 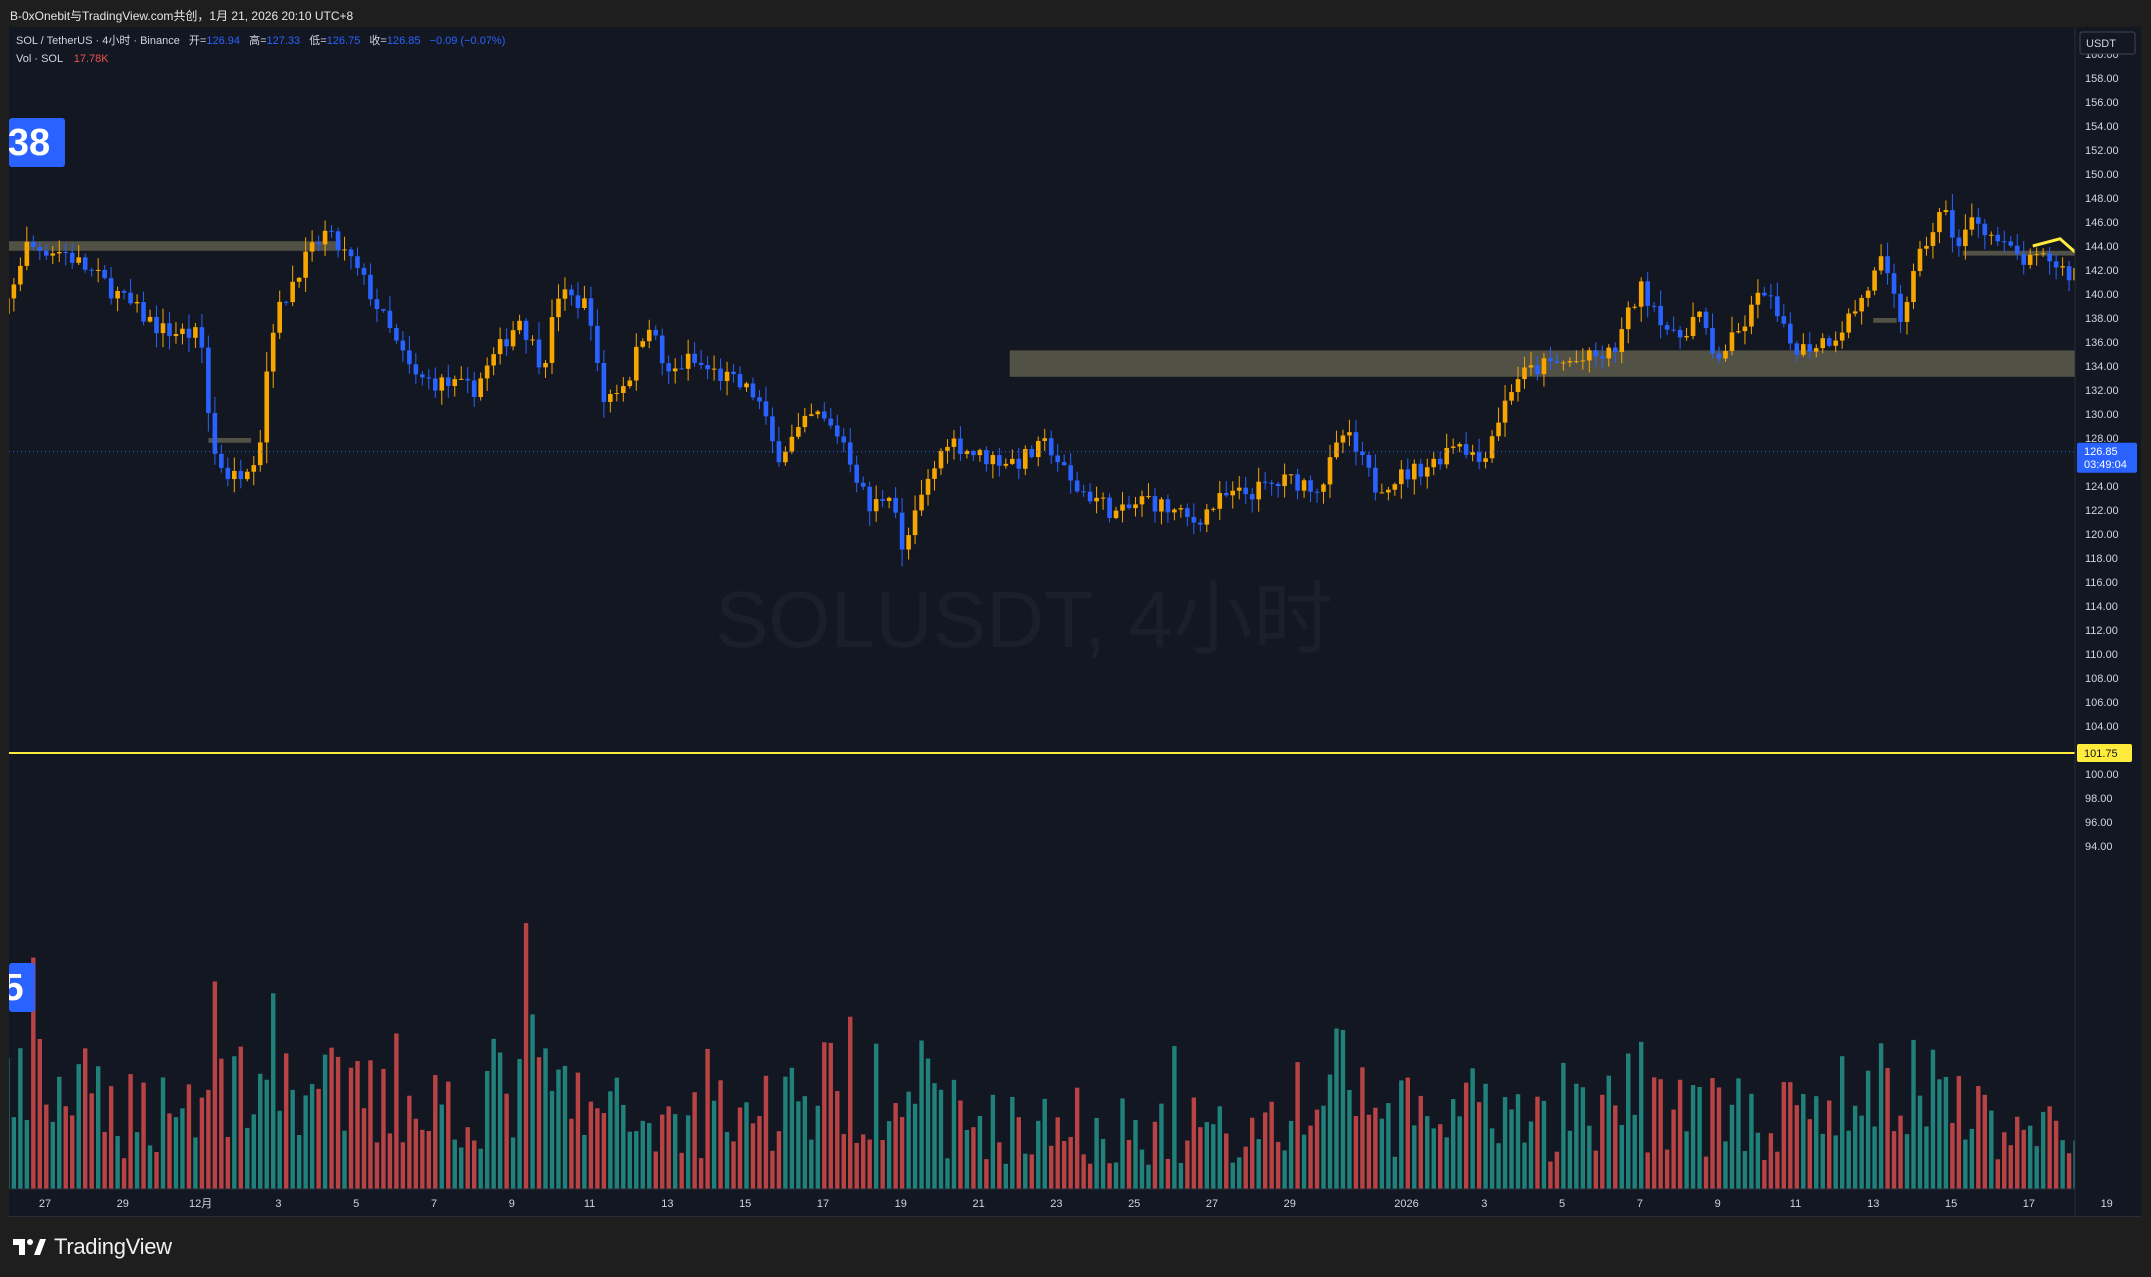 What do you see at coordinates (2107, 43) in the screenshot?
I see `currency-selector` at bounding box center [2107, 43].